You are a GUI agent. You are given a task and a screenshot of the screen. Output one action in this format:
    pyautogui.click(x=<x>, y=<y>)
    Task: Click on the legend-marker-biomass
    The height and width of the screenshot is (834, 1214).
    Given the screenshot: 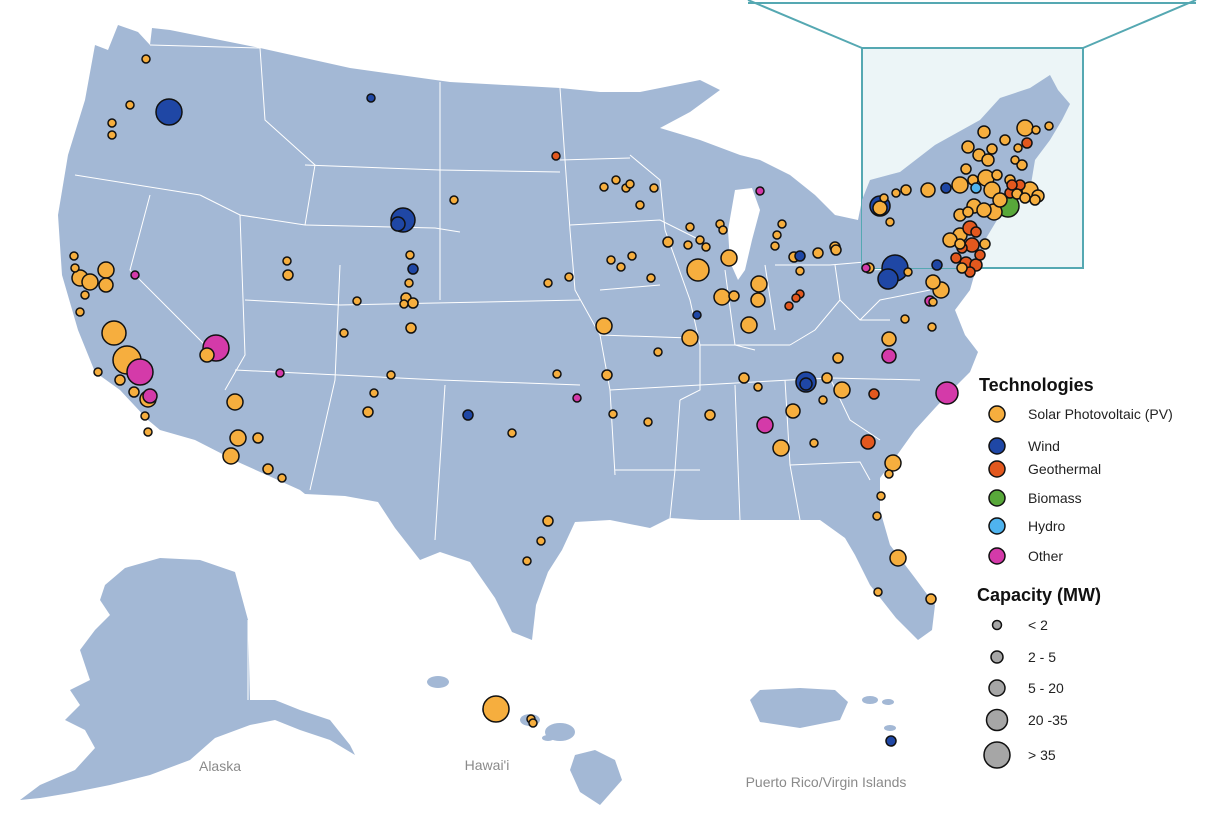 What is the action you would take?
    pyautogui.click(x=997, y=498)
    